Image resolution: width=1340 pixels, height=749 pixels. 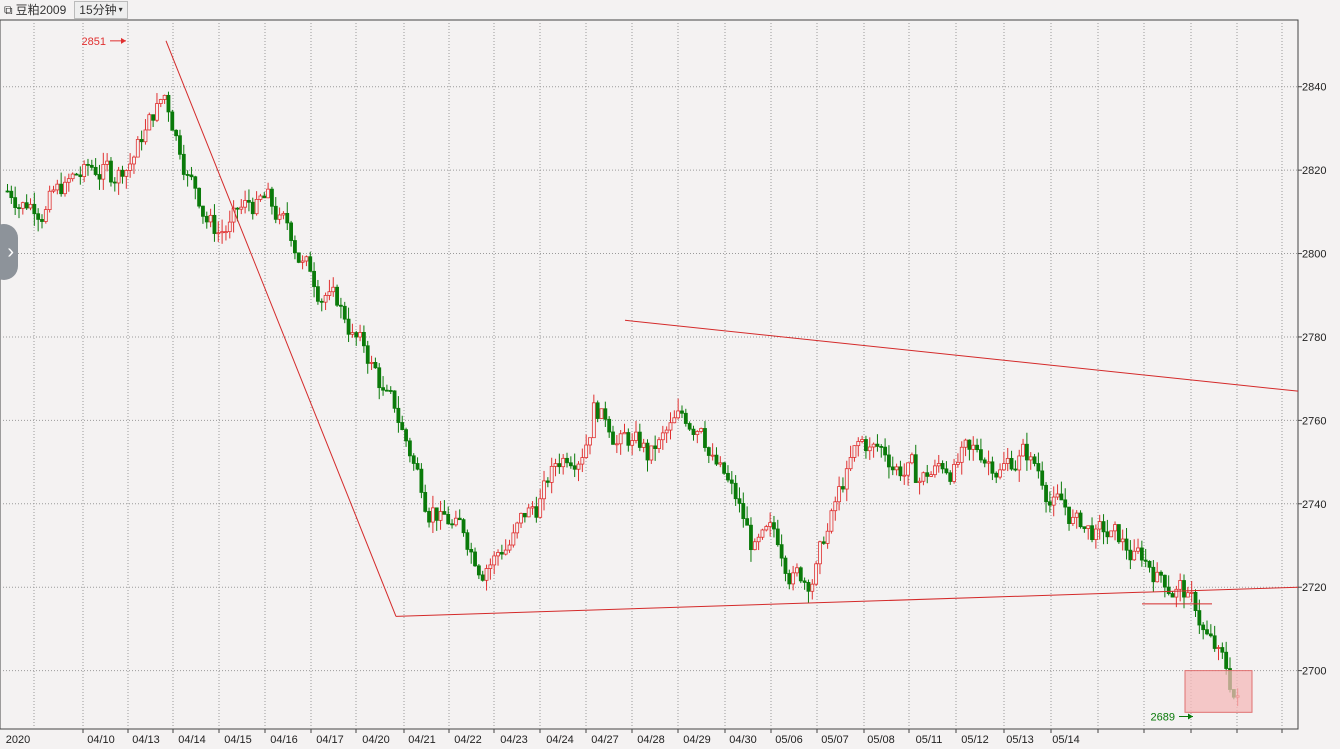 I want to click on x-tick-label: 04/20, so click(x=376, y=740).